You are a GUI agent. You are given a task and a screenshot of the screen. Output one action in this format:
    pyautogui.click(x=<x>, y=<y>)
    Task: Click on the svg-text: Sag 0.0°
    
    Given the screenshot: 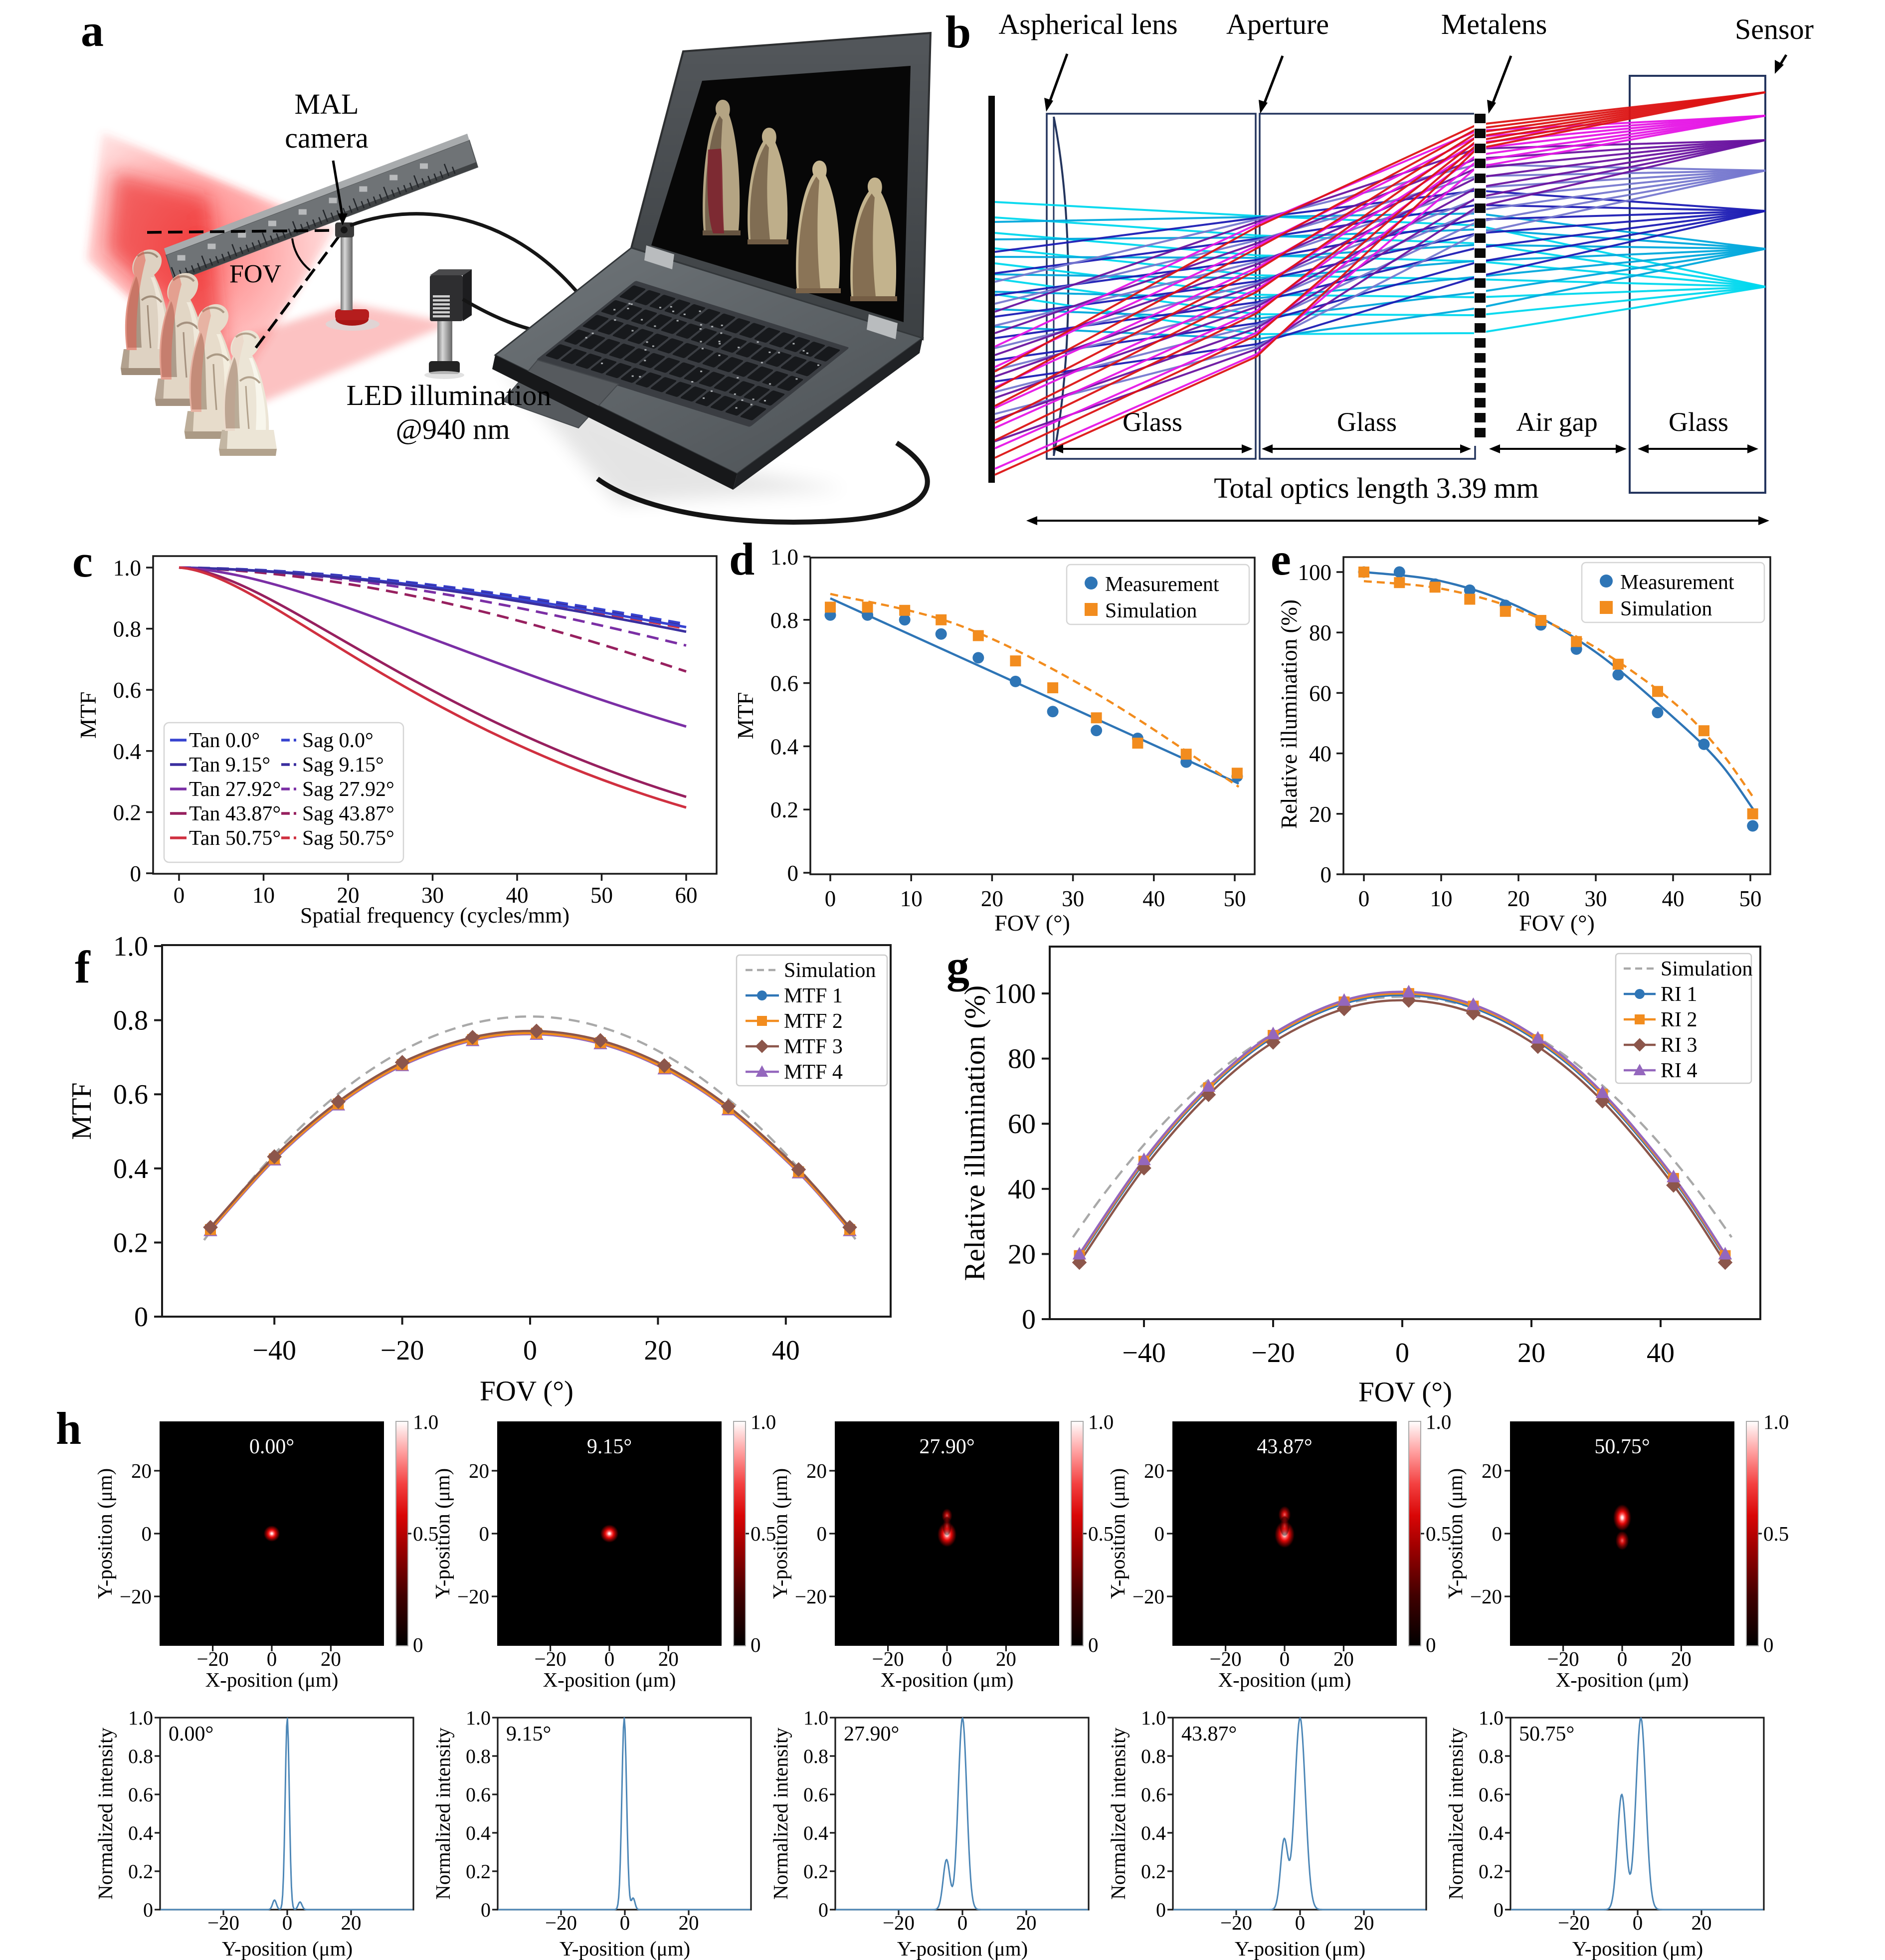 What is the action you would take?
    pyautogui.click(x=338, y=741)
    